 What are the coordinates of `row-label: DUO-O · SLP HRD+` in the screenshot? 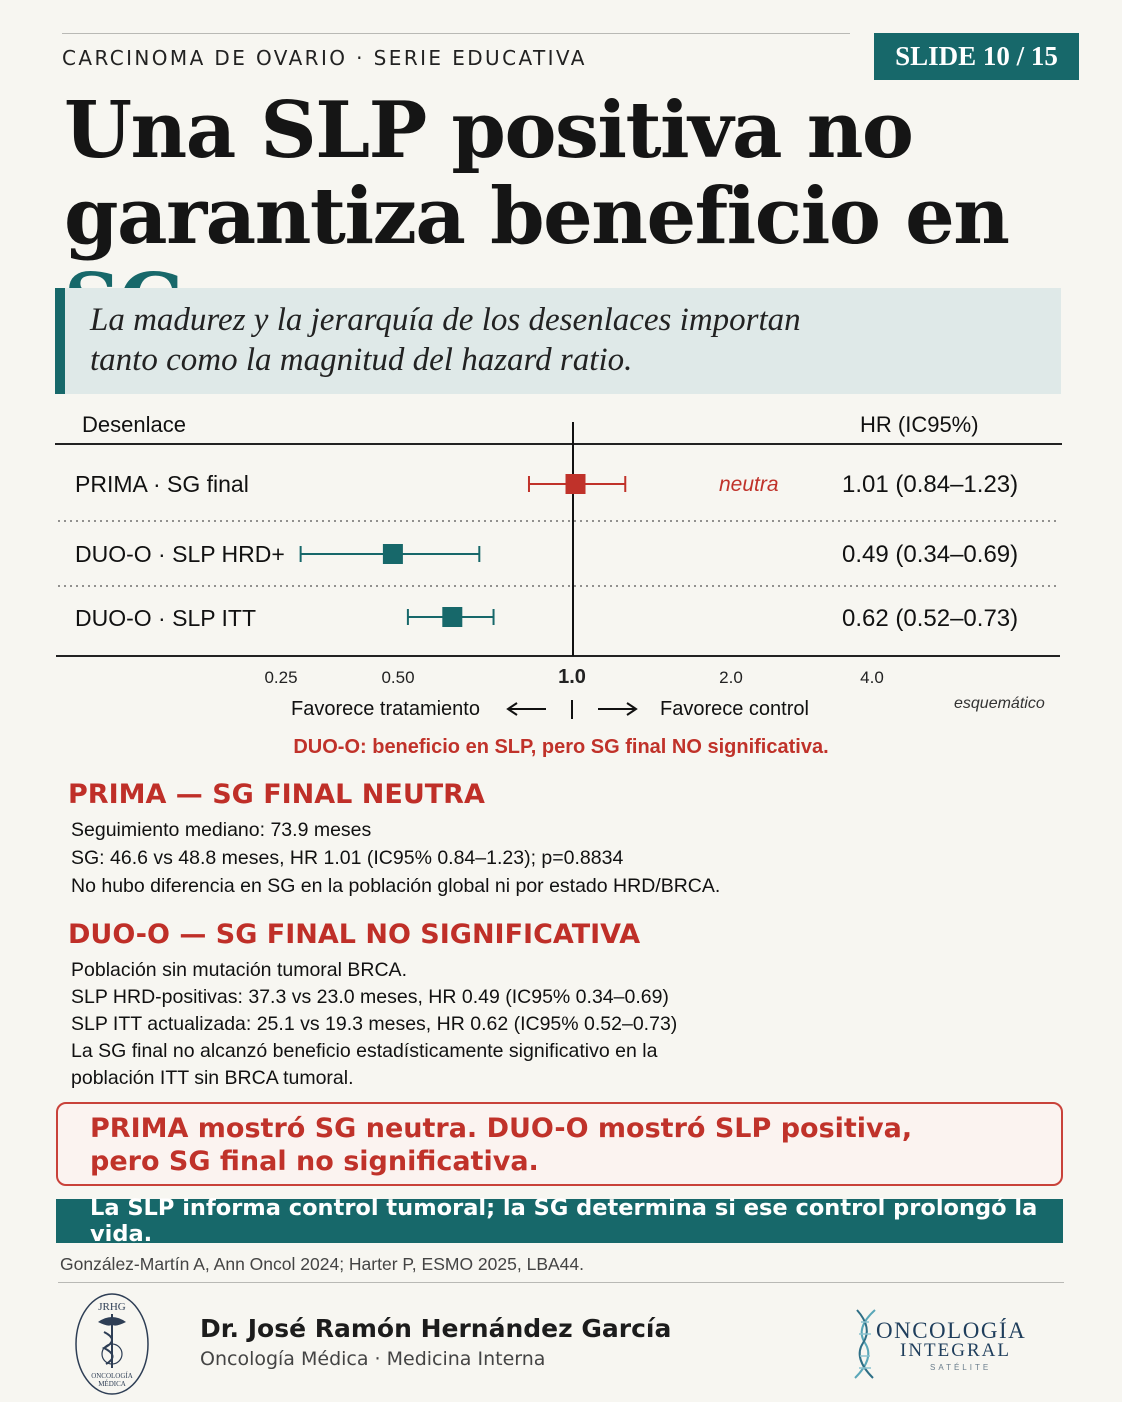 It's located at (180, 554).